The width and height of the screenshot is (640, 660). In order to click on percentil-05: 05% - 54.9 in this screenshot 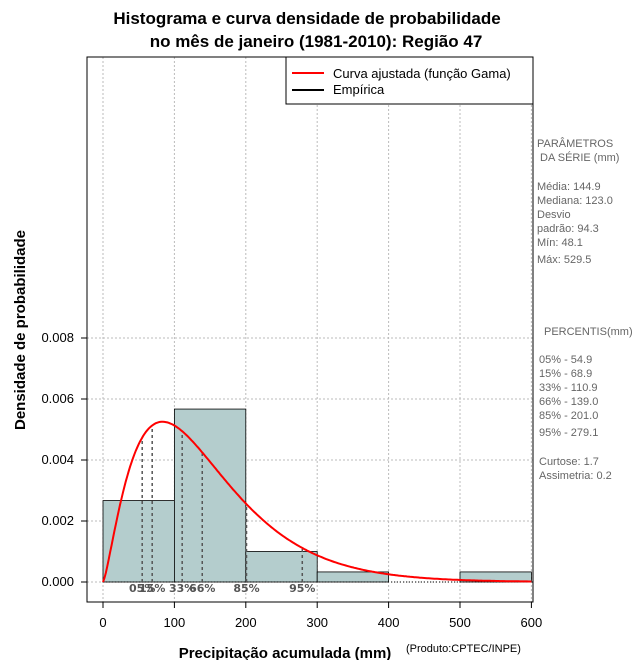, I will do `click(565, 360)`.